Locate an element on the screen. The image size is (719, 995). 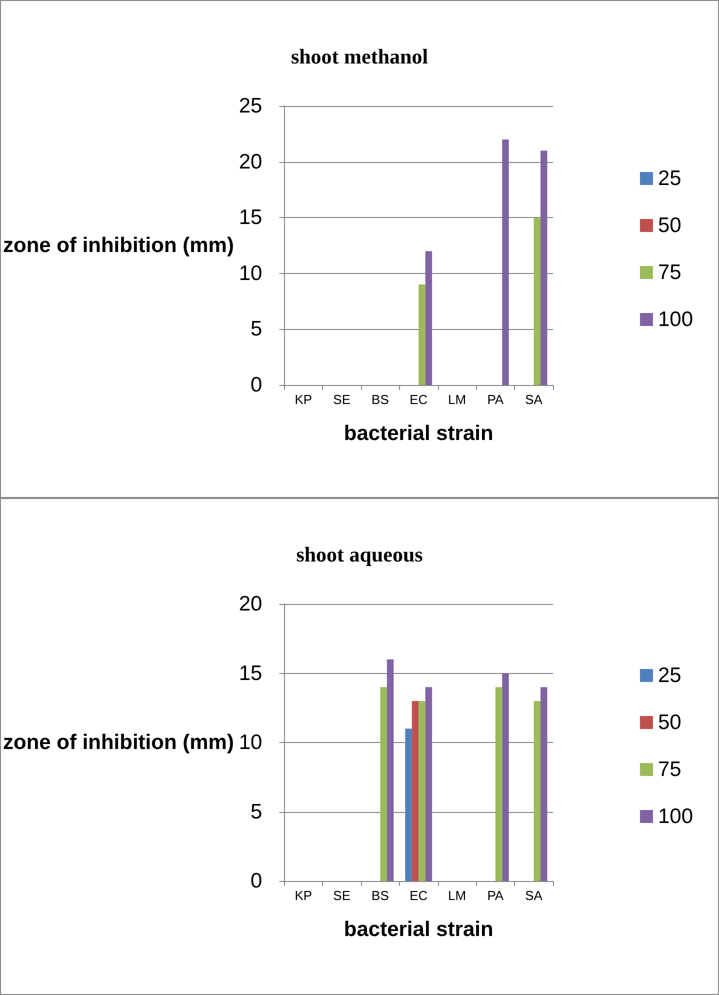
chart-title: shoot methanol is located at coordinates (359, 56).